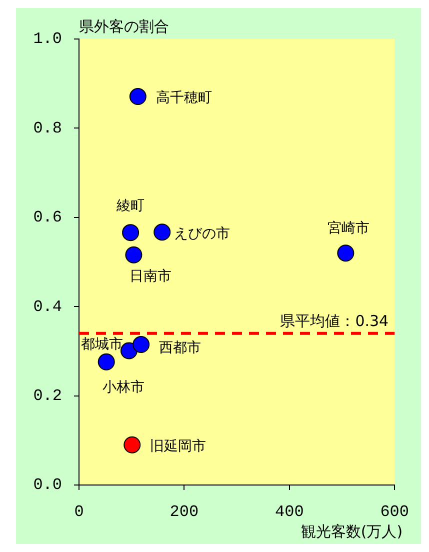 Image resolution: width=429 pixels, height=552 pixels. I want to click on y-tick-label: 1.0, so click(47, 39).